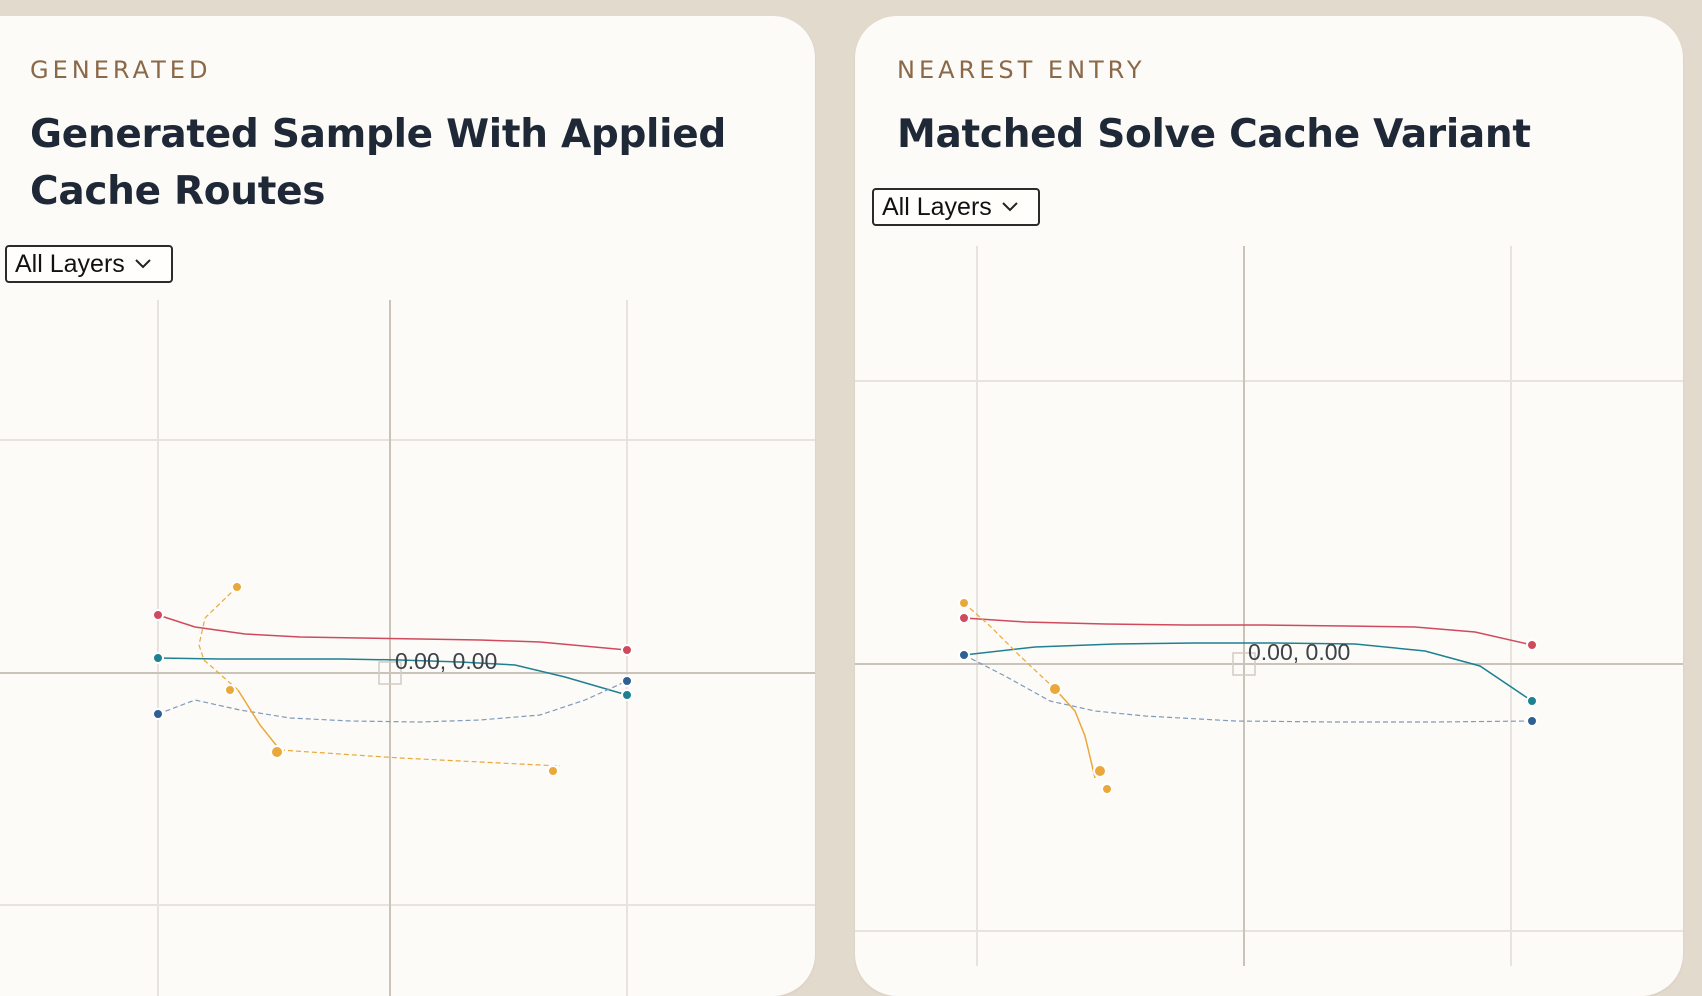 This screenshot has height=996, width=1702. I want to click on route-line-orange, so click(1075, 733).